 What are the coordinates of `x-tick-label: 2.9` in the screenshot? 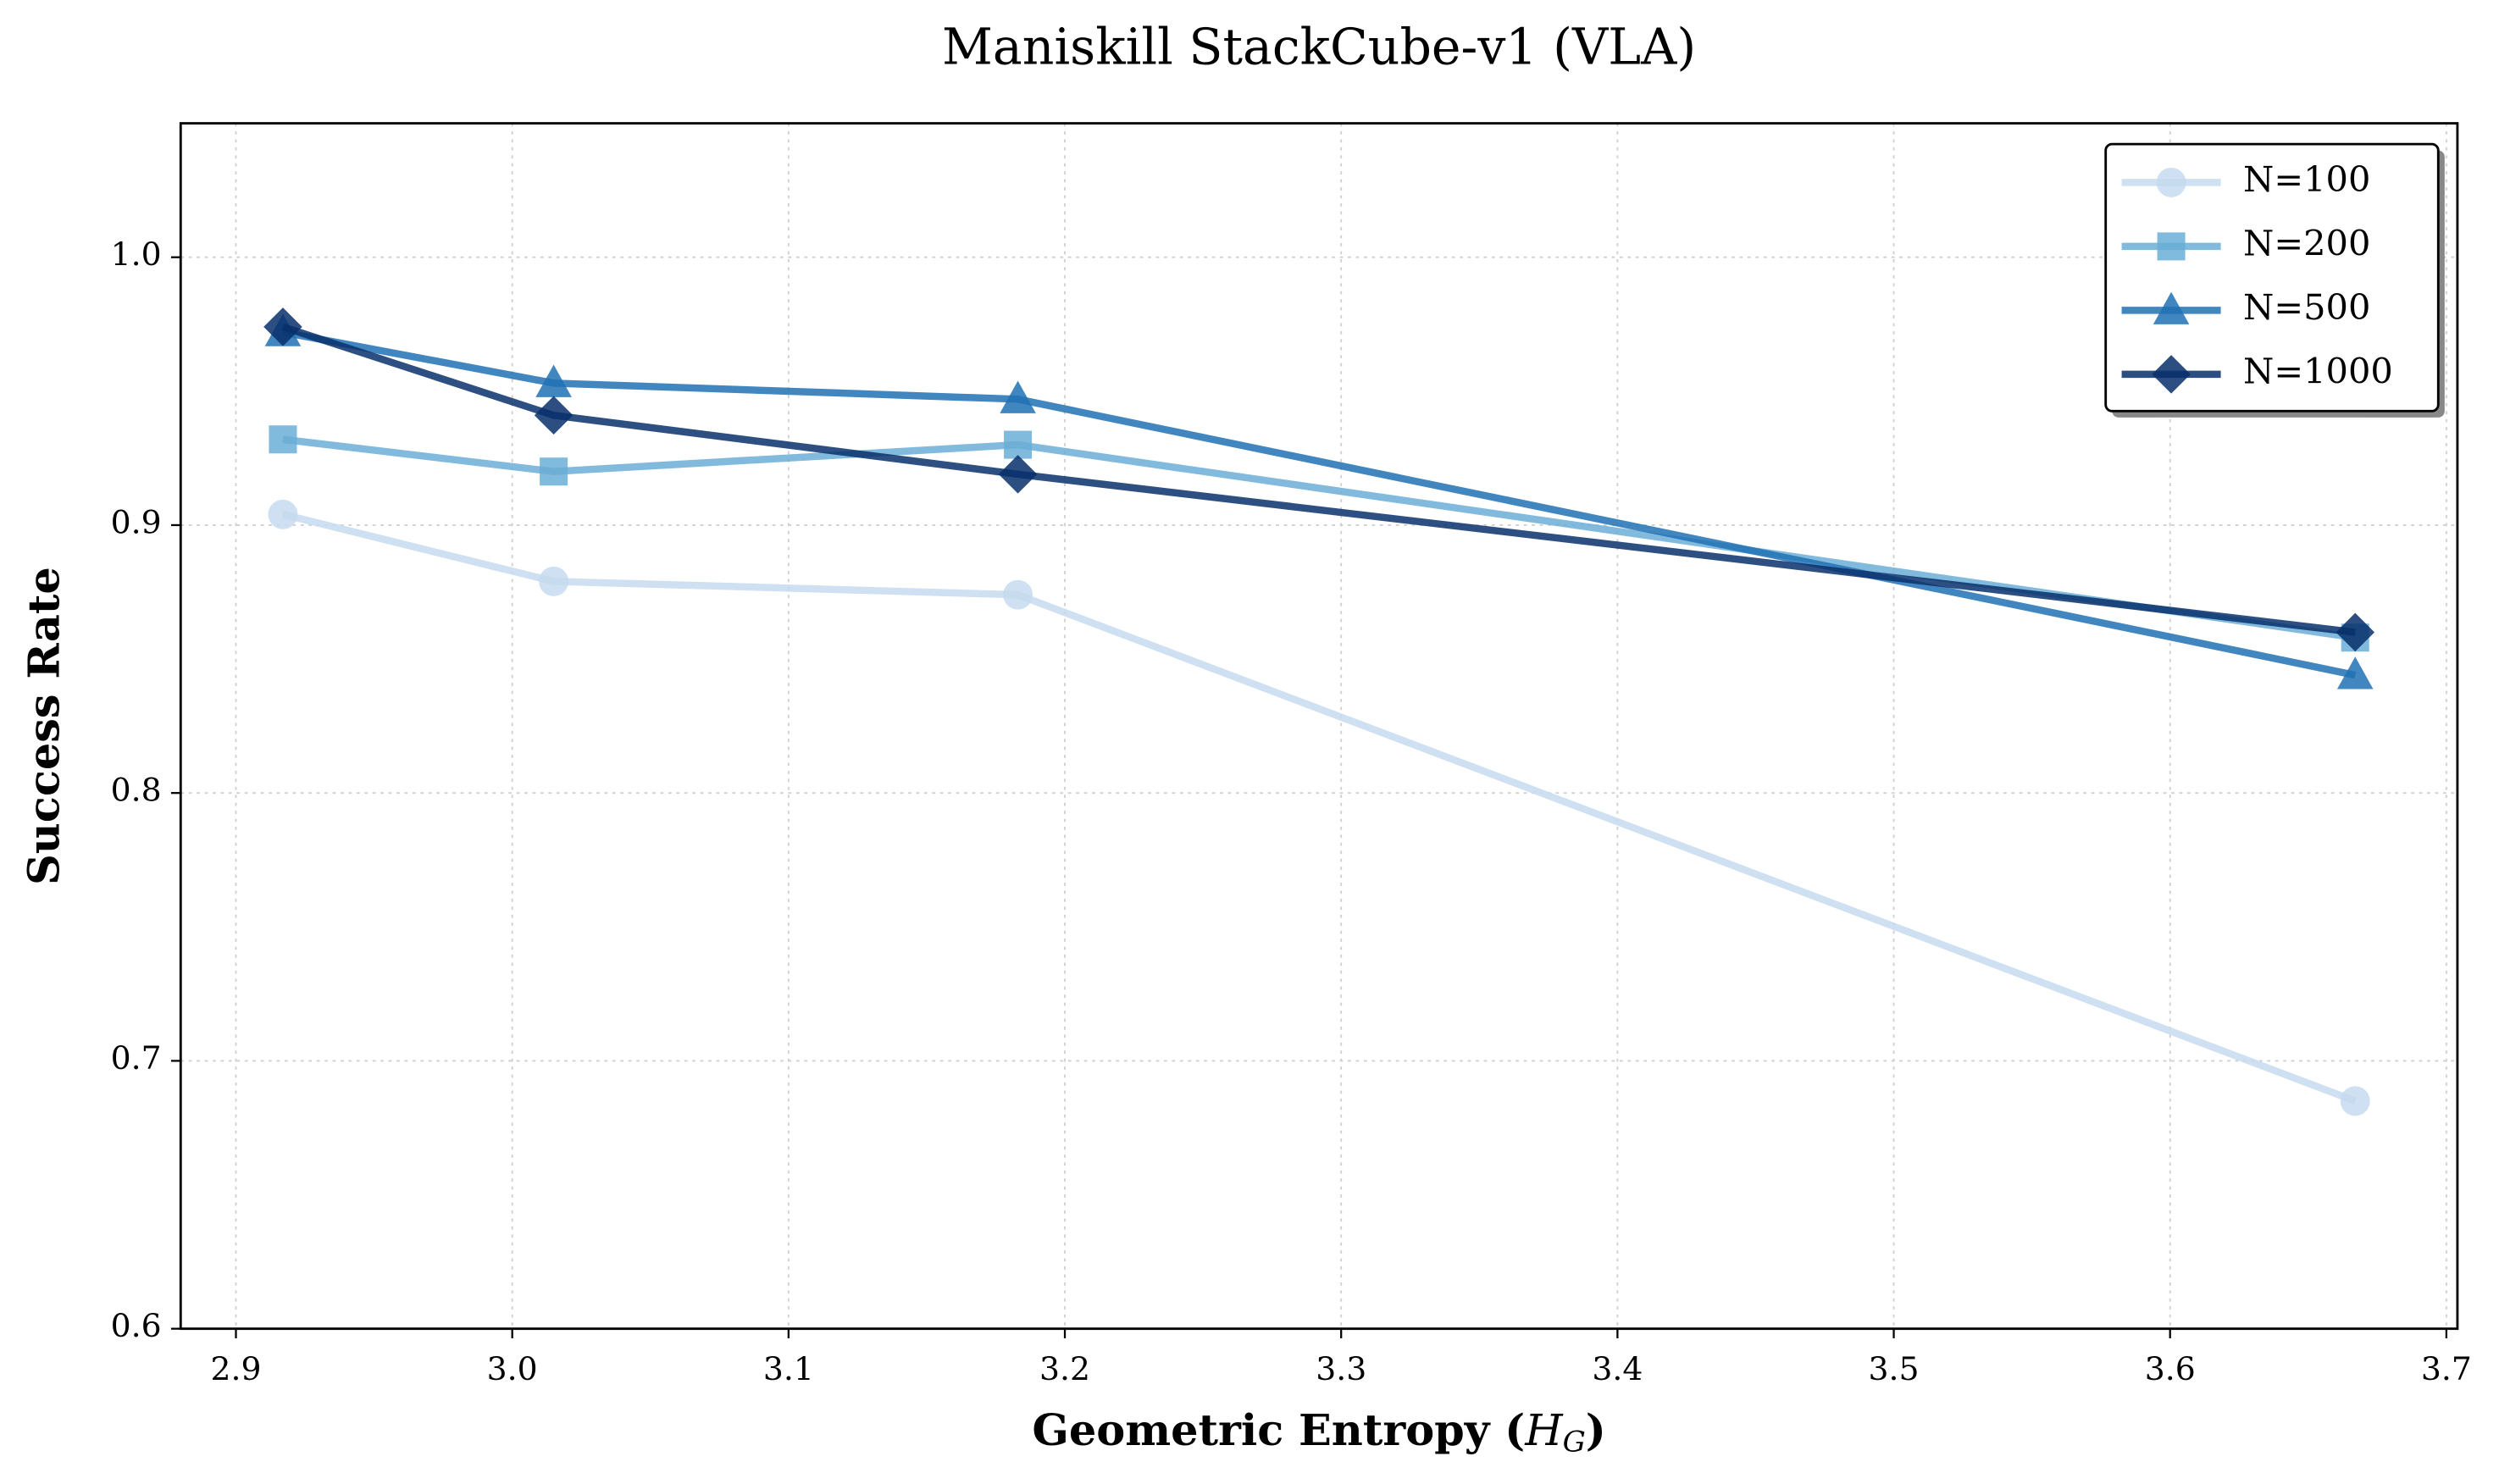 It's located at (237, 1368).